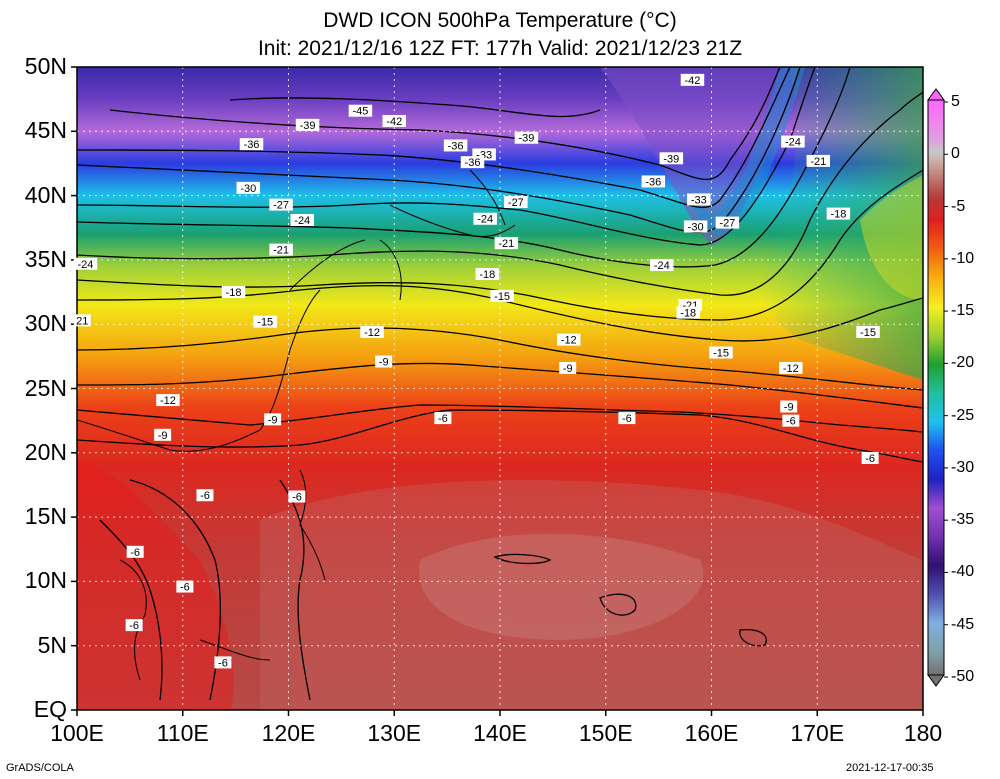 This screenshot has width=1000, height=779. Describe the element at coordinates (40, 768) in the screenshot. I see `credit-grads: GrADS/COLA` at that location.